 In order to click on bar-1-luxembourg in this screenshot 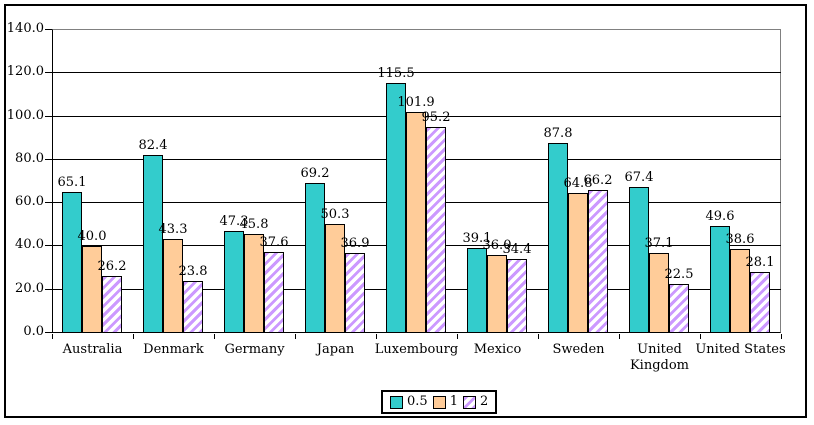, I will do `click(416, 222)`.